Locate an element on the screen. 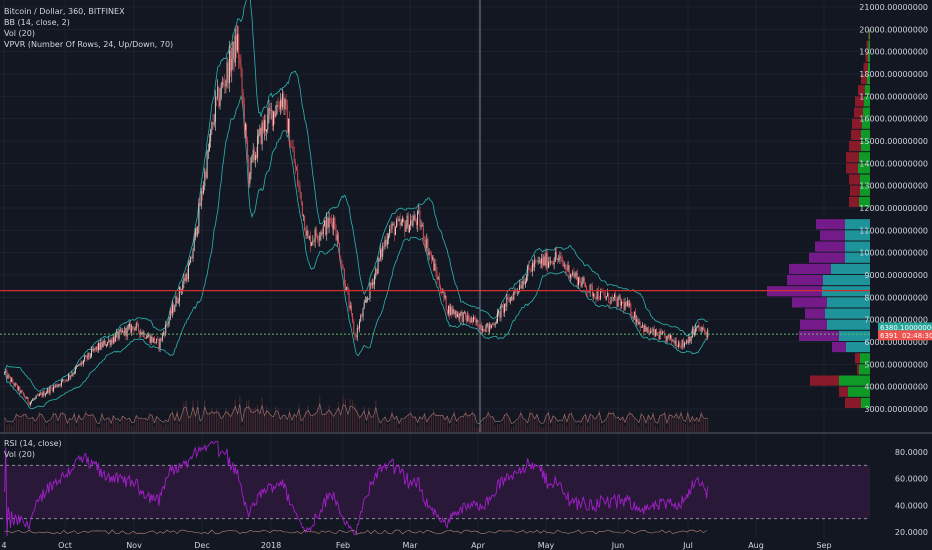  vpvr-indicator-label: VPVR (Number Of Rows, 24, Up/Down, 70) is located at coordinates (89, 44).